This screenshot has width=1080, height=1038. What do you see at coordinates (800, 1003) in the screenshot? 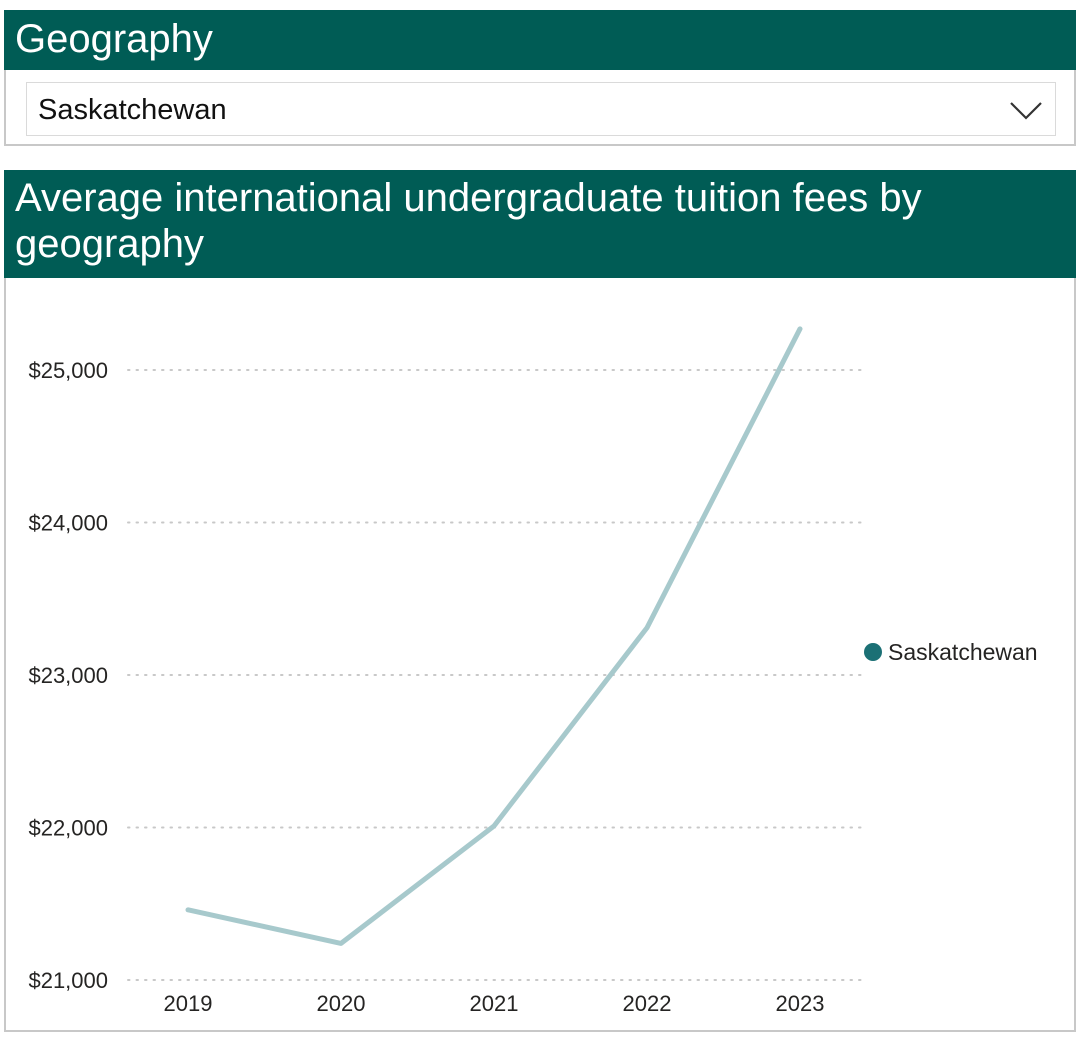
I see `x-tick-label: 2023` at bounding box center [800, 1003].